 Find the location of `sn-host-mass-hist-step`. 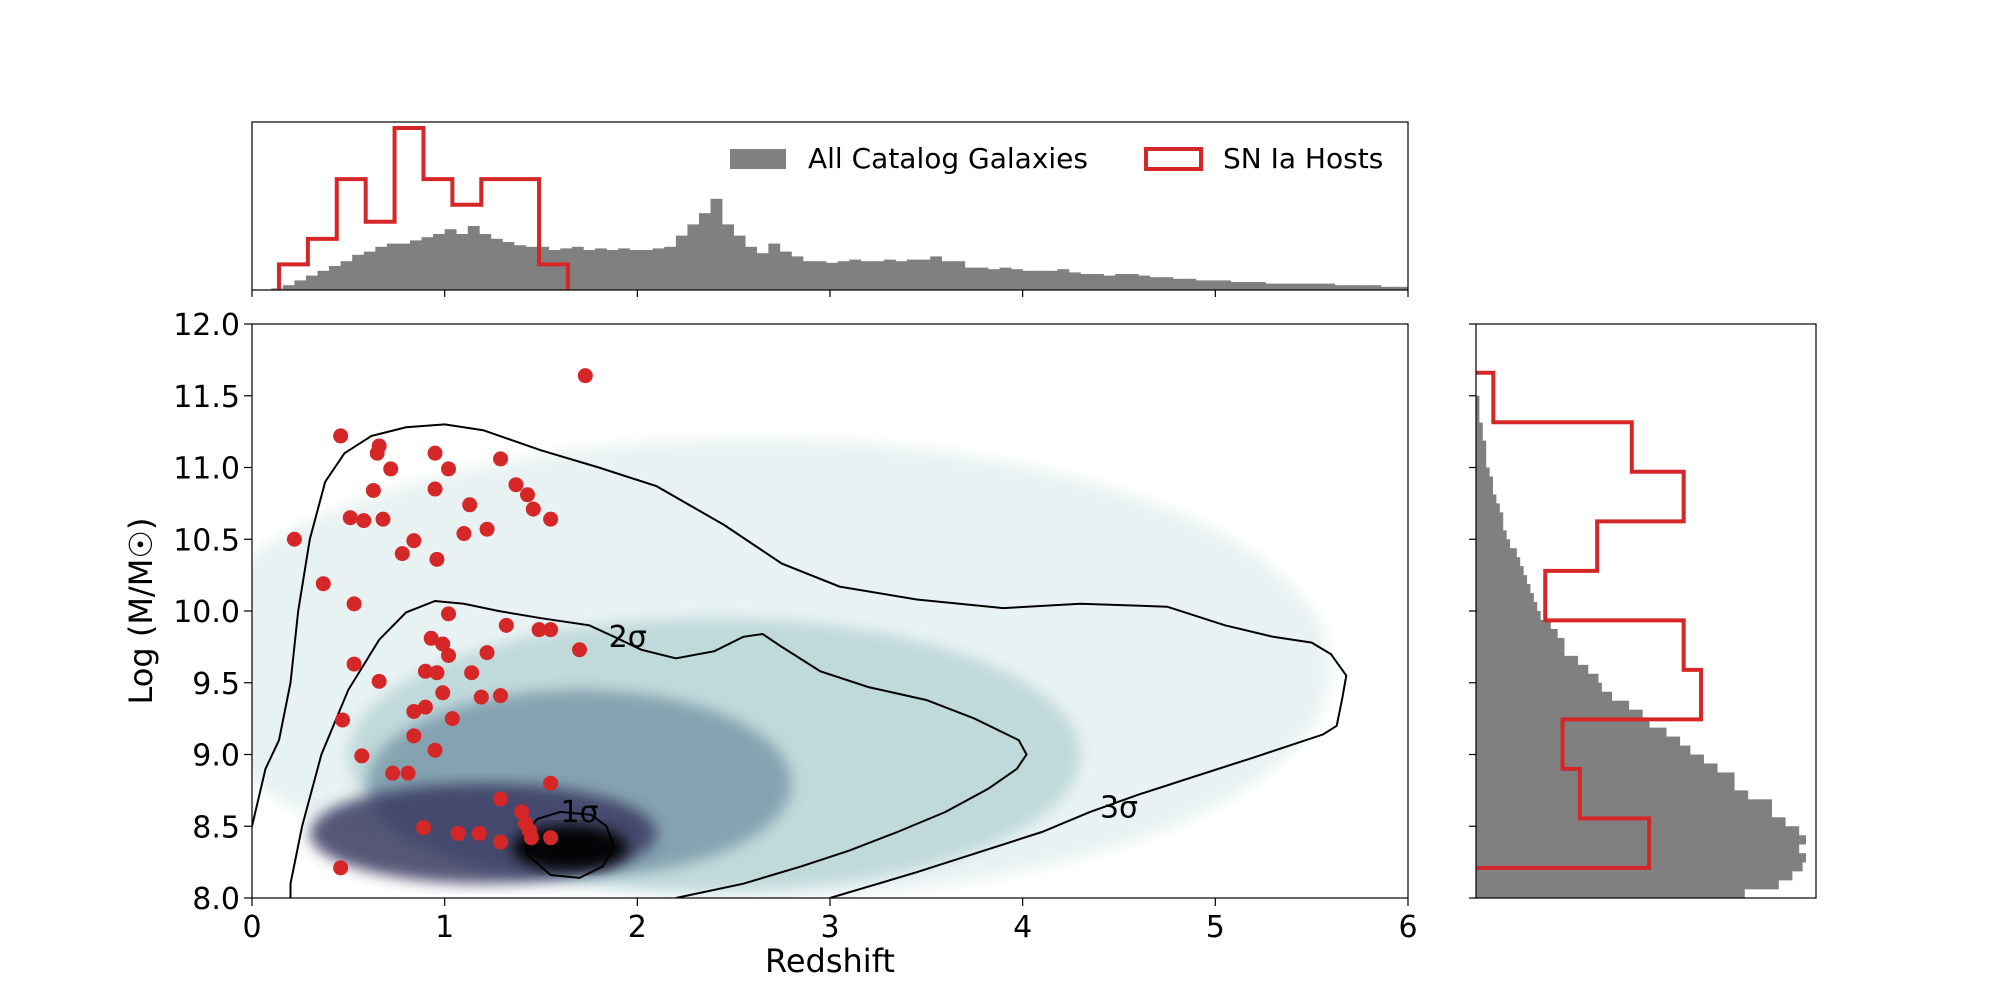

sn-host-mass-hist-step is located at coordinates (1589, 620).